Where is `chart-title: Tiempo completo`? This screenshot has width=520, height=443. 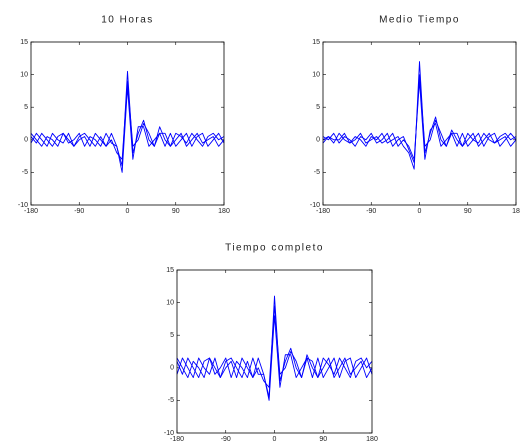
chart-title: Tiempo completo is located at coordinates (274, 248).